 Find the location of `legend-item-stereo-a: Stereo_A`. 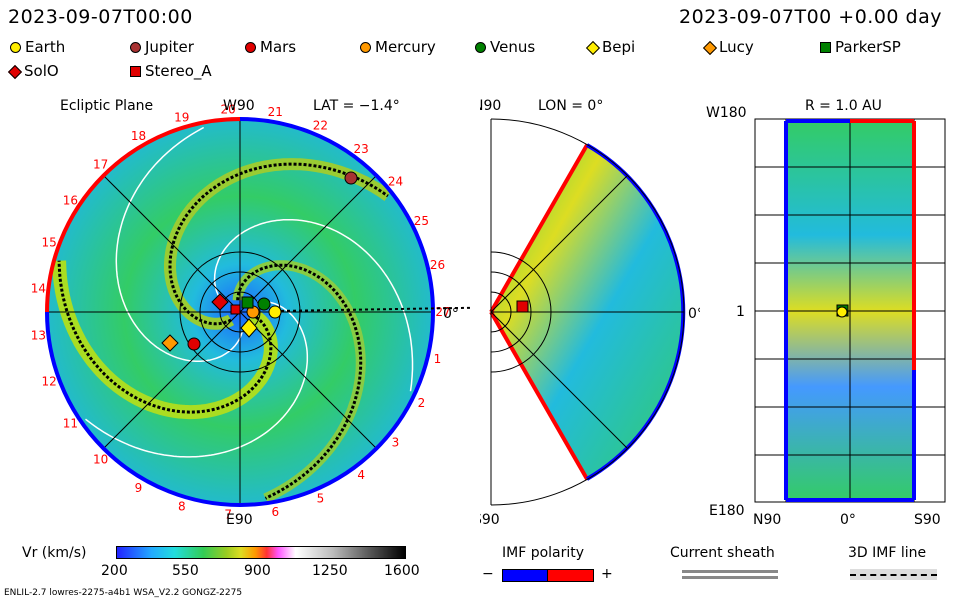

legend-item-stereo-a: Stereo_A is located at coordinates (171, 71).